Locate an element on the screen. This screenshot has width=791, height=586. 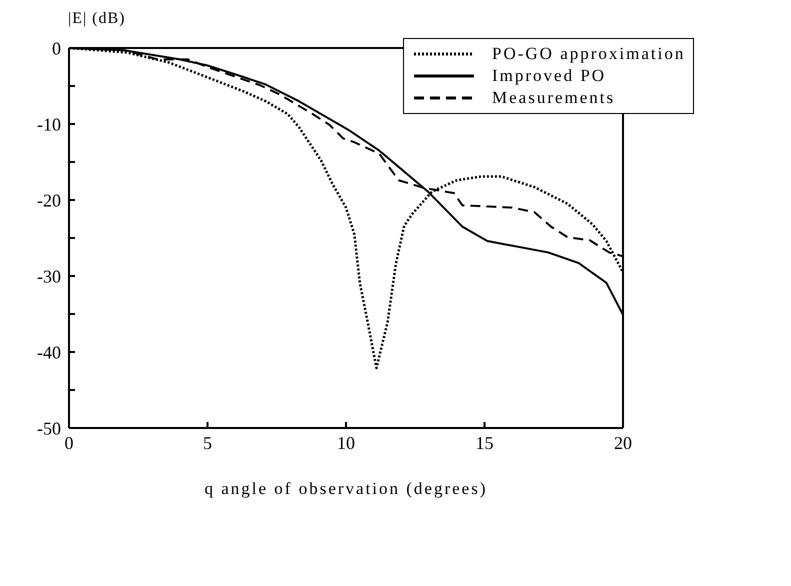
y-axis-title: |E| (dB) is located at coordinates (97, 19).